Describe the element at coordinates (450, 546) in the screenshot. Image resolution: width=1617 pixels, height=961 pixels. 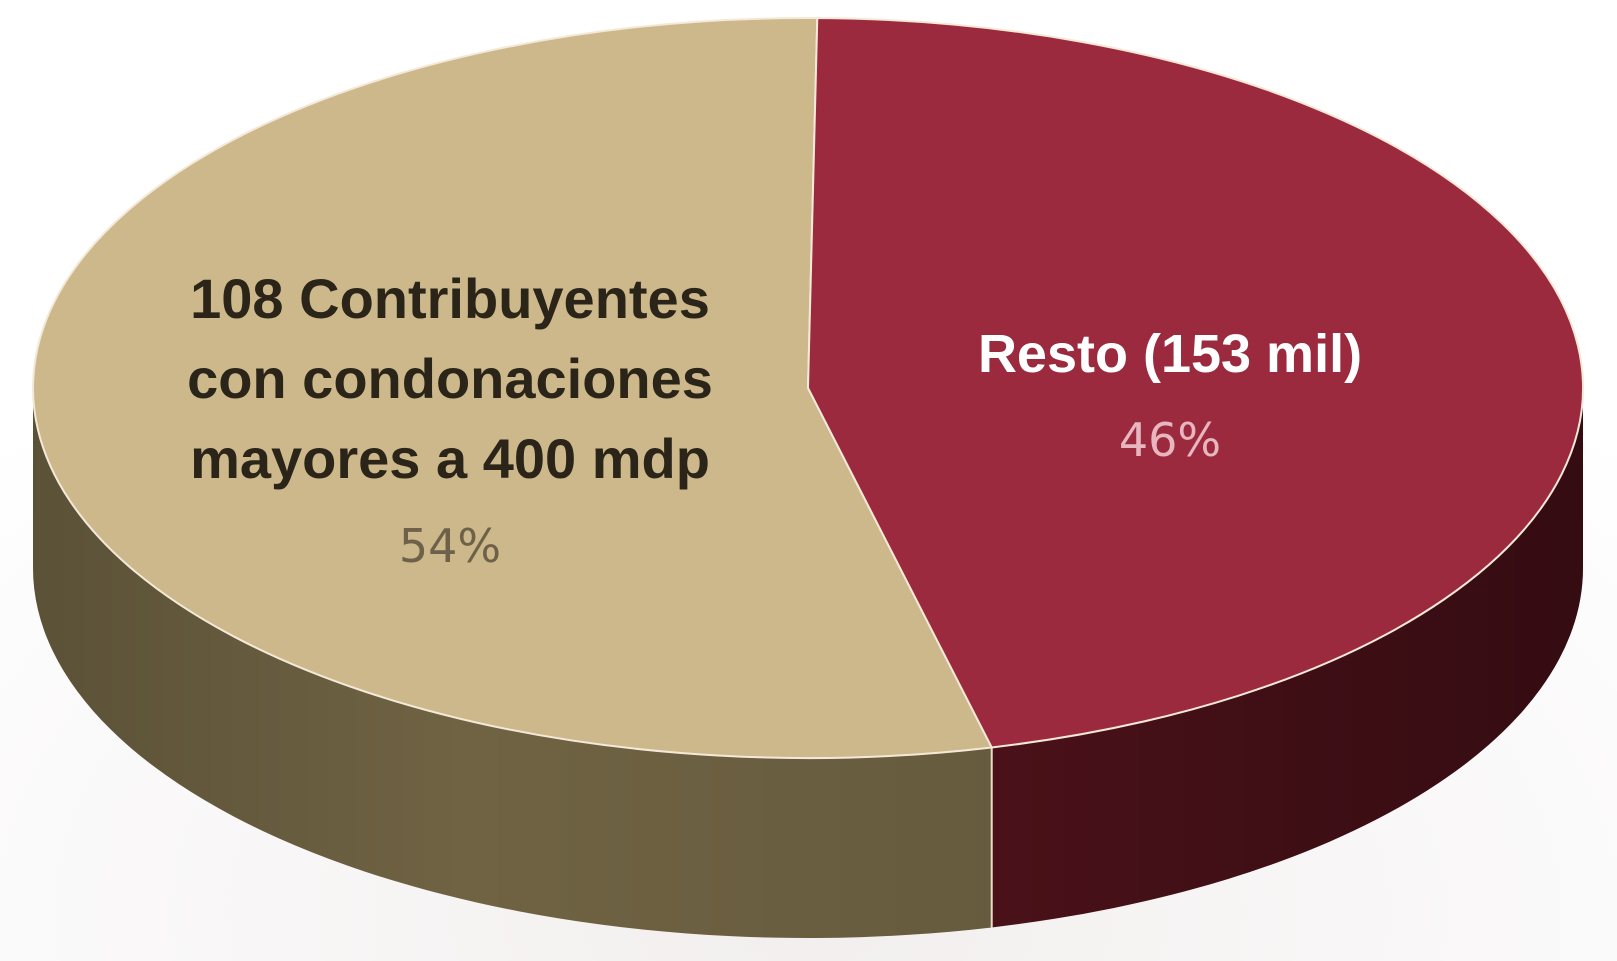
I see `slice-percent-label: 54%` at that location.